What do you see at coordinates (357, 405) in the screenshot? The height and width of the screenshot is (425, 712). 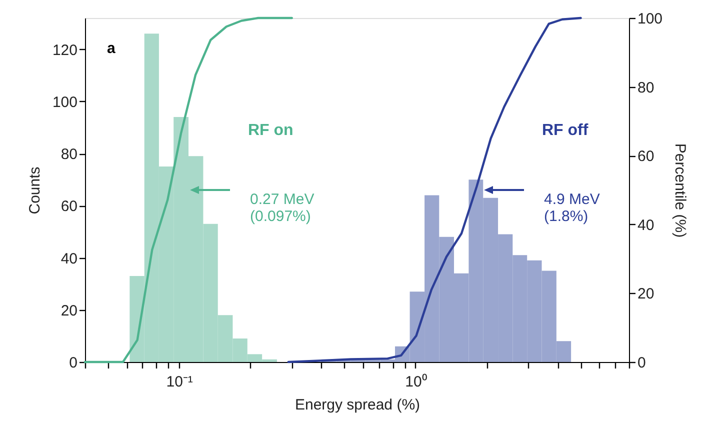 I see `x-axis-title: Energy spread (%)` at bounding box center [357, 405].